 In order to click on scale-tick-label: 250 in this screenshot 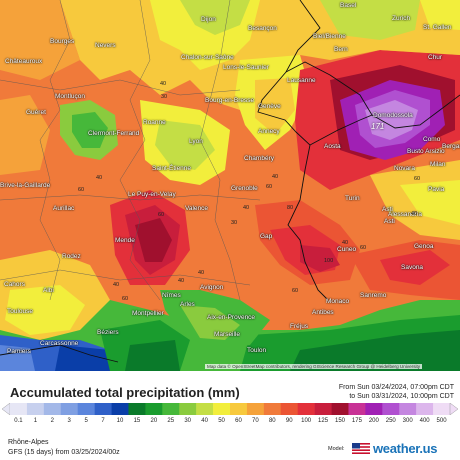, I will do `click(390, 421)`.